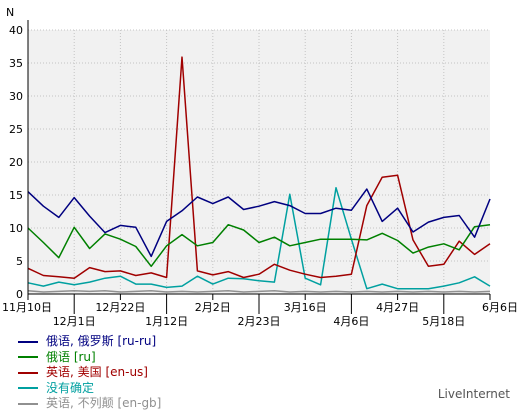 Image resolution: width=520 pixels, height=412 pixels. What do you see at coordinates (97, 372) in the screenshot?
I see `legend-label: 英语, 美国 [en-us]` at bounding box center [97, 372].